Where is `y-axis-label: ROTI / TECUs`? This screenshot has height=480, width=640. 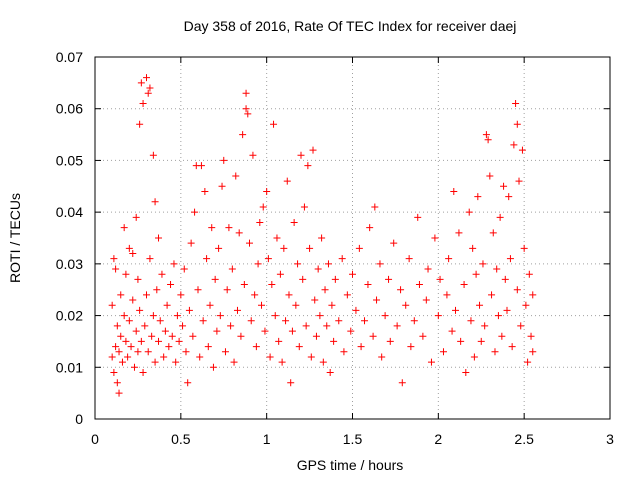
y-axis-label: ROTI / TECUs is located at coordinates (15, 238).